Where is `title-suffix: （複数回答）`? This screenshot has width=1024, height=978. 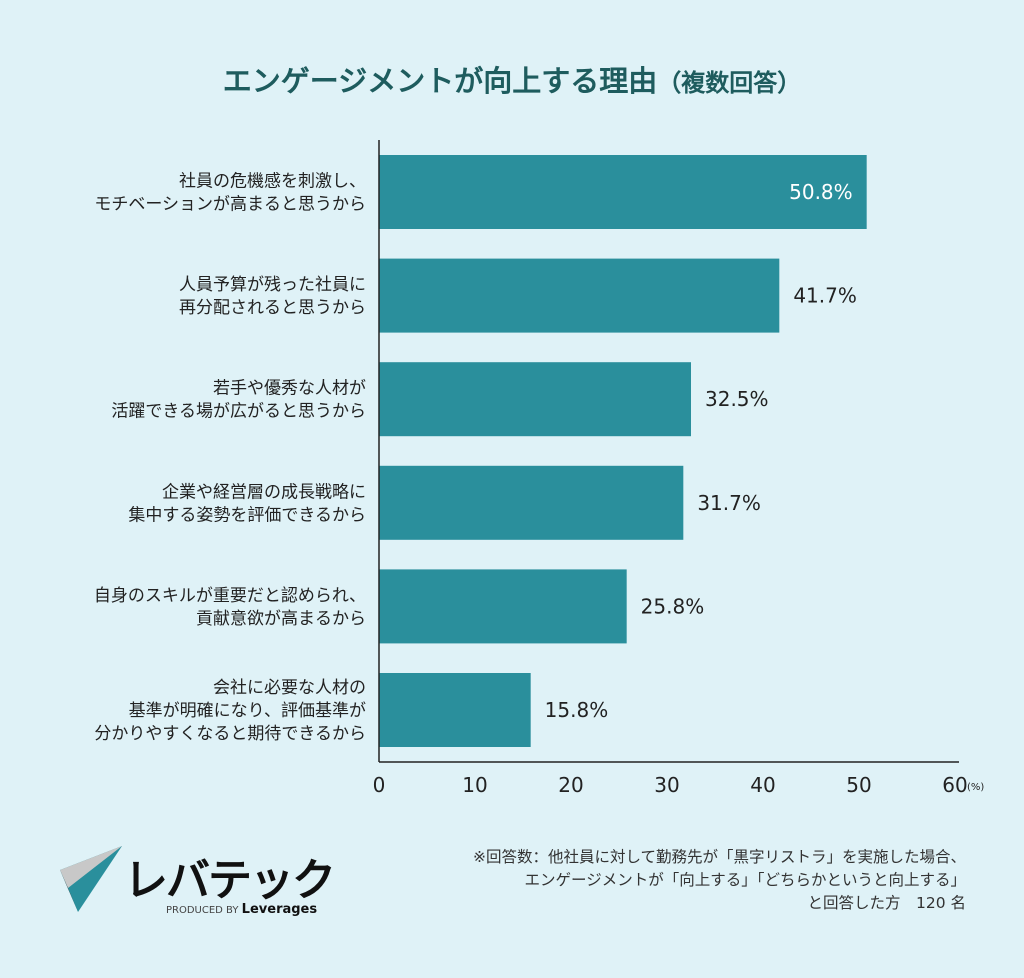 title-suffix: （複数回答） is located at coordinates (729, 83).